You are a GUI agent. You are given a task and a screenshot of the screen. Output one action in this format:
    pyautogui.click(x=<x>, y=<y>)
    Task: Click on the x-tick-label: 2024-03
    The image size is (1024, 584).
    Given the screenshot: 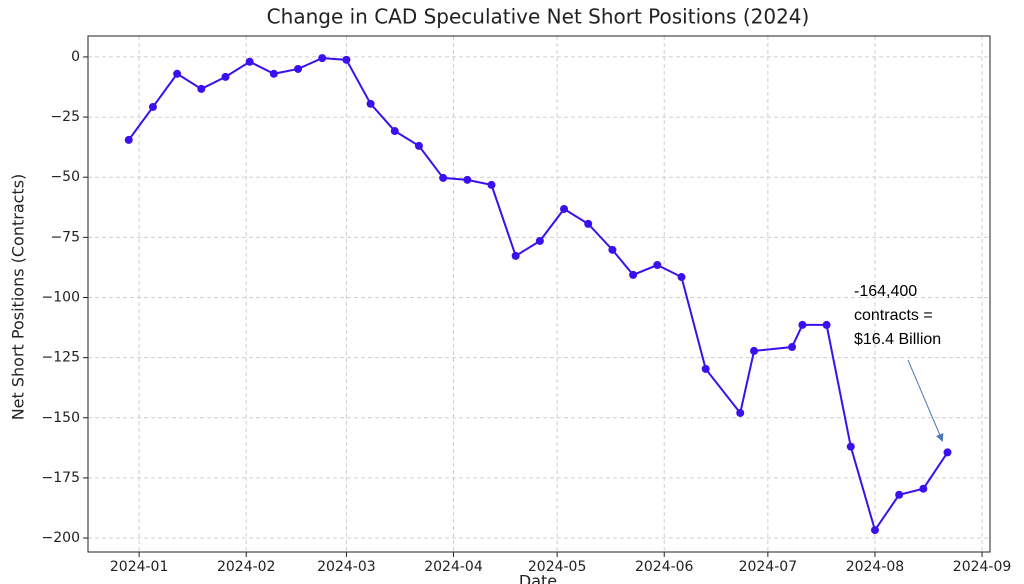 What is the action you would take?
    pyautogui.click(x=346, y=567)
    